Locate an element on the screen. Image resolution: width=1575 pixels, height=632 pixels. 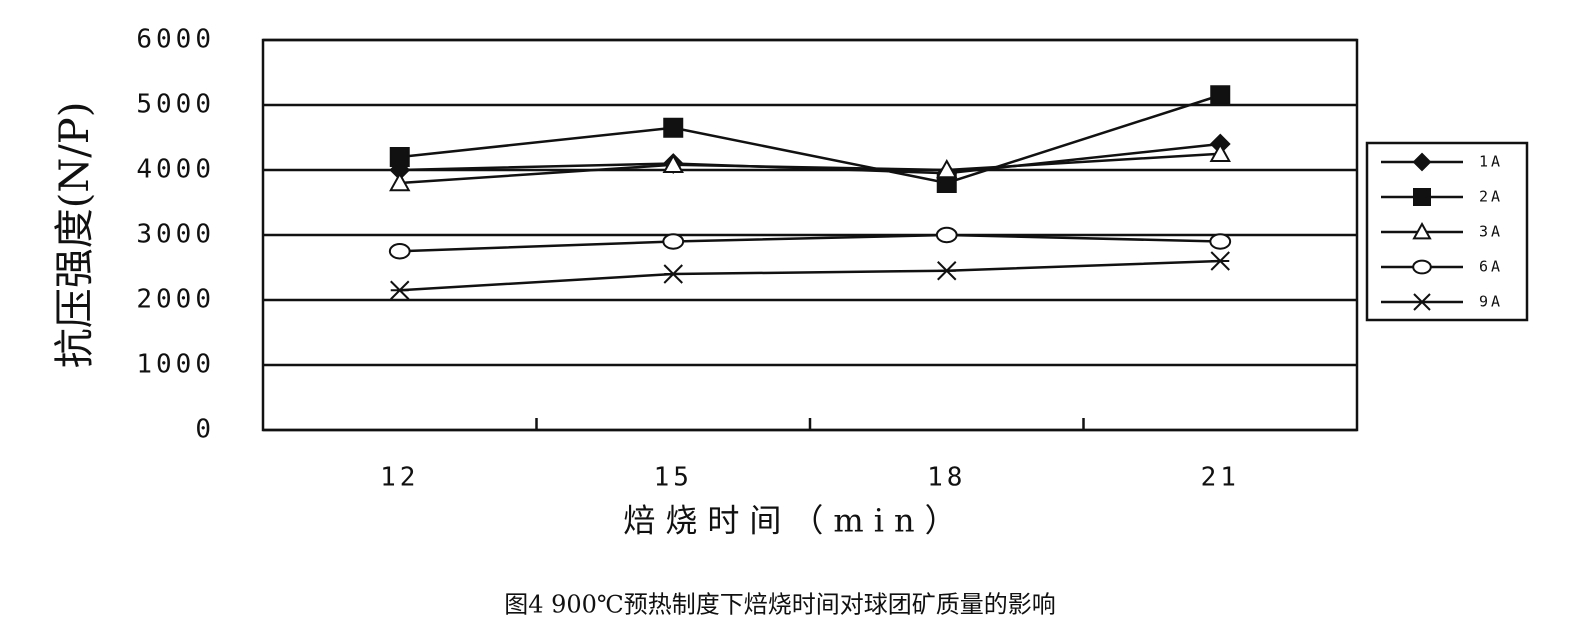
legend-label: 3A is located at coordinates (1491, 232).